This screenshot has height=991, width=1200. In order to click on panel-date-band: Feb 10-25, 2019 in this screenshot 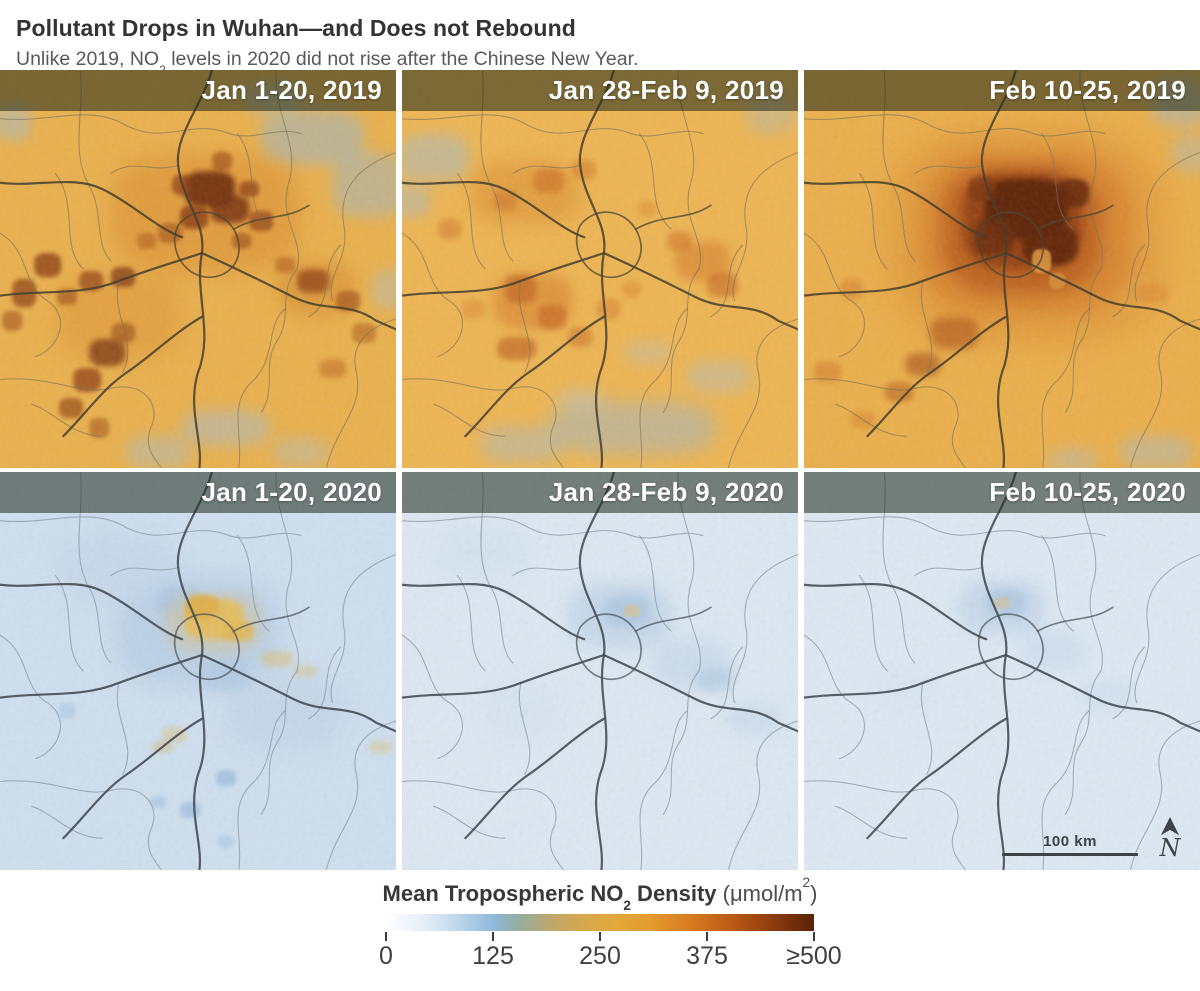, I will do `click(1002, 90)`.